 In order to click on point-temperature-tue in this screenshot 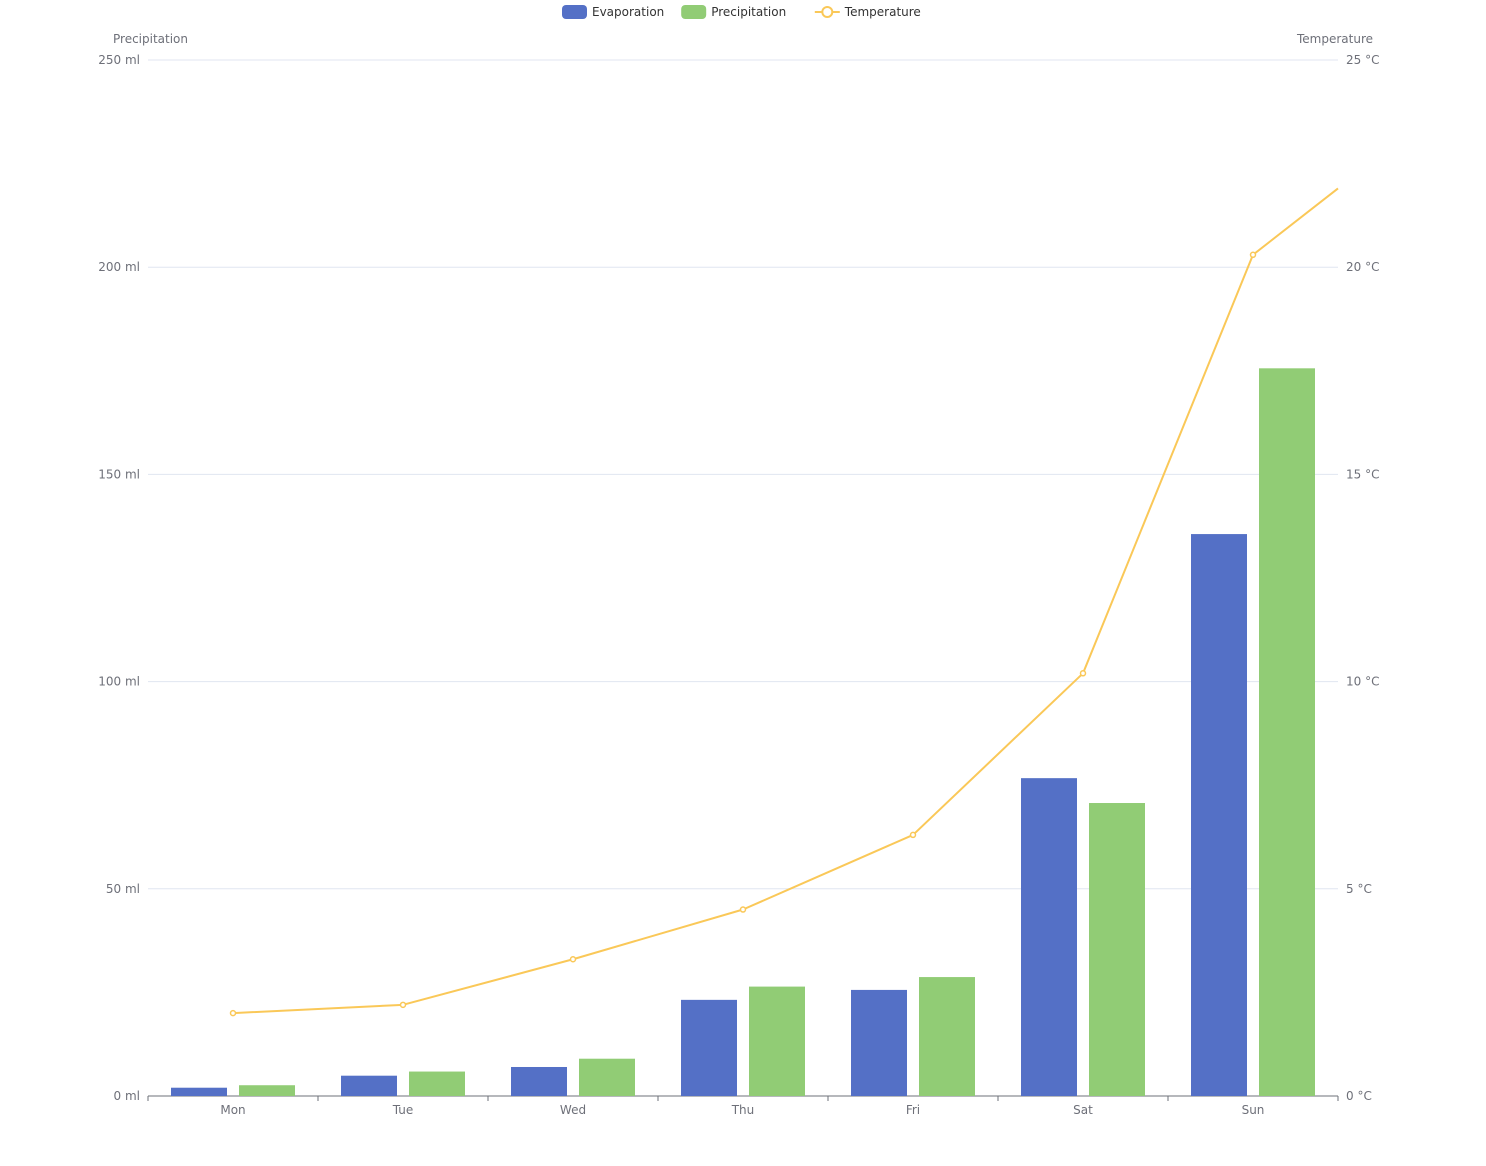, I will do `click(403, 1005)`.